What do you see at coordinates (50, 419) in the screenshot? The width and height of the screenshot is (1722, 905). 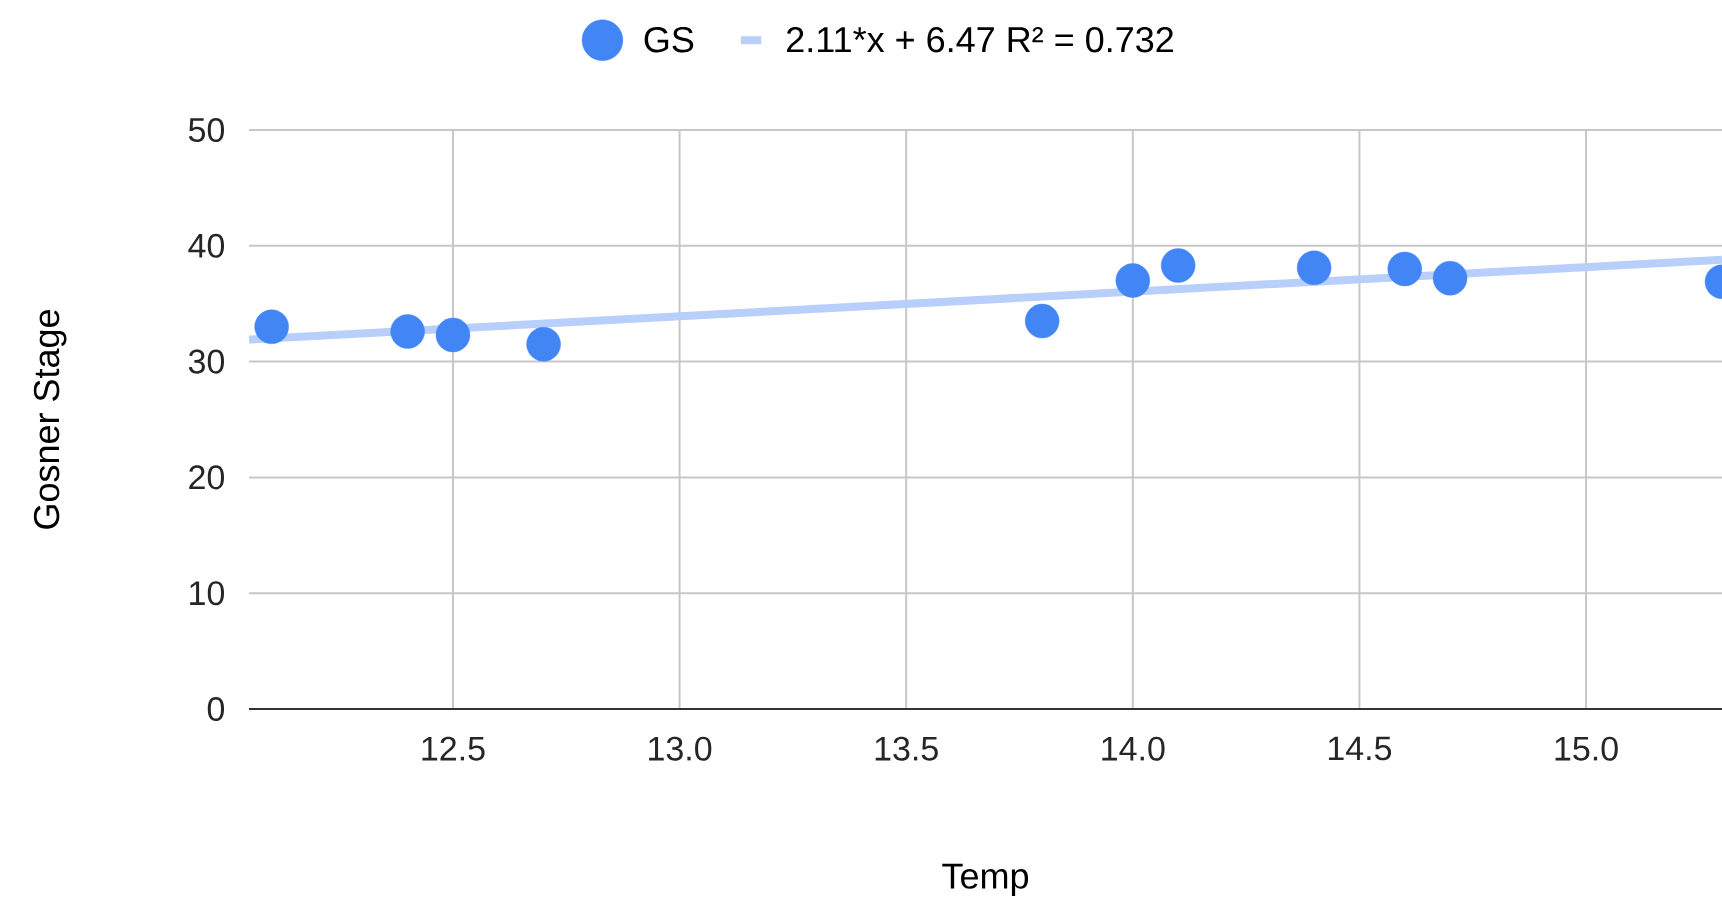 I see `y-axis-title: Gosner Stage` at bounding box center [50, 419].